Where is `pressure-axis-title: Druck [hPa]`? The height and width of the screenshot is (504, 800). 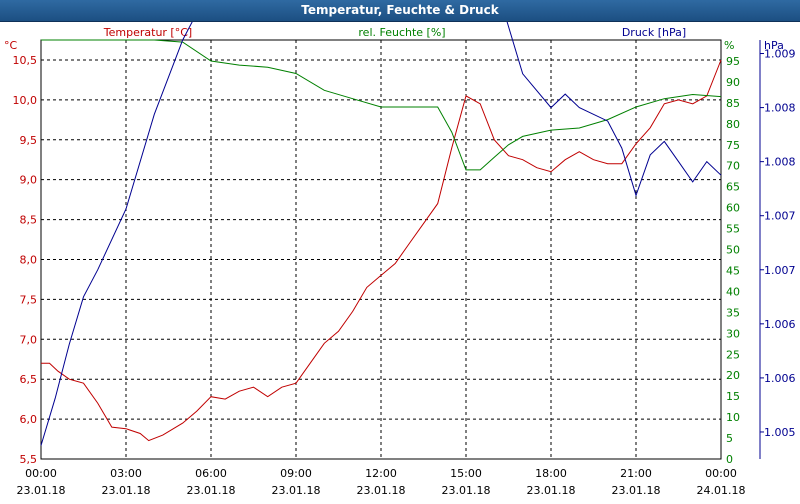
pressure-axis-title: Druck [hPa] is located at coordinates (654, 32).